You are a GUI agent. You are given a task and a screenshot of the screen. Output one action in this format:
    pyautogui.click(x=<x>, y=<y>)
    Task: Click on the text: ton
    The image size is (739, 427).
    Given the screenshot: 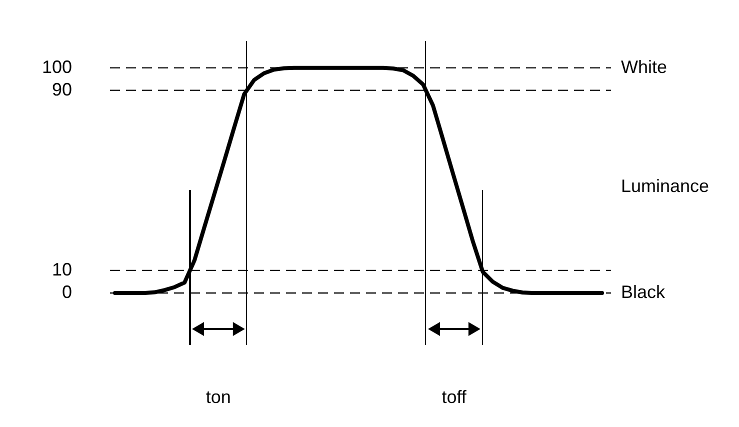 What is the action you would take?
    pyautogui.click(x=218, y=397)
    